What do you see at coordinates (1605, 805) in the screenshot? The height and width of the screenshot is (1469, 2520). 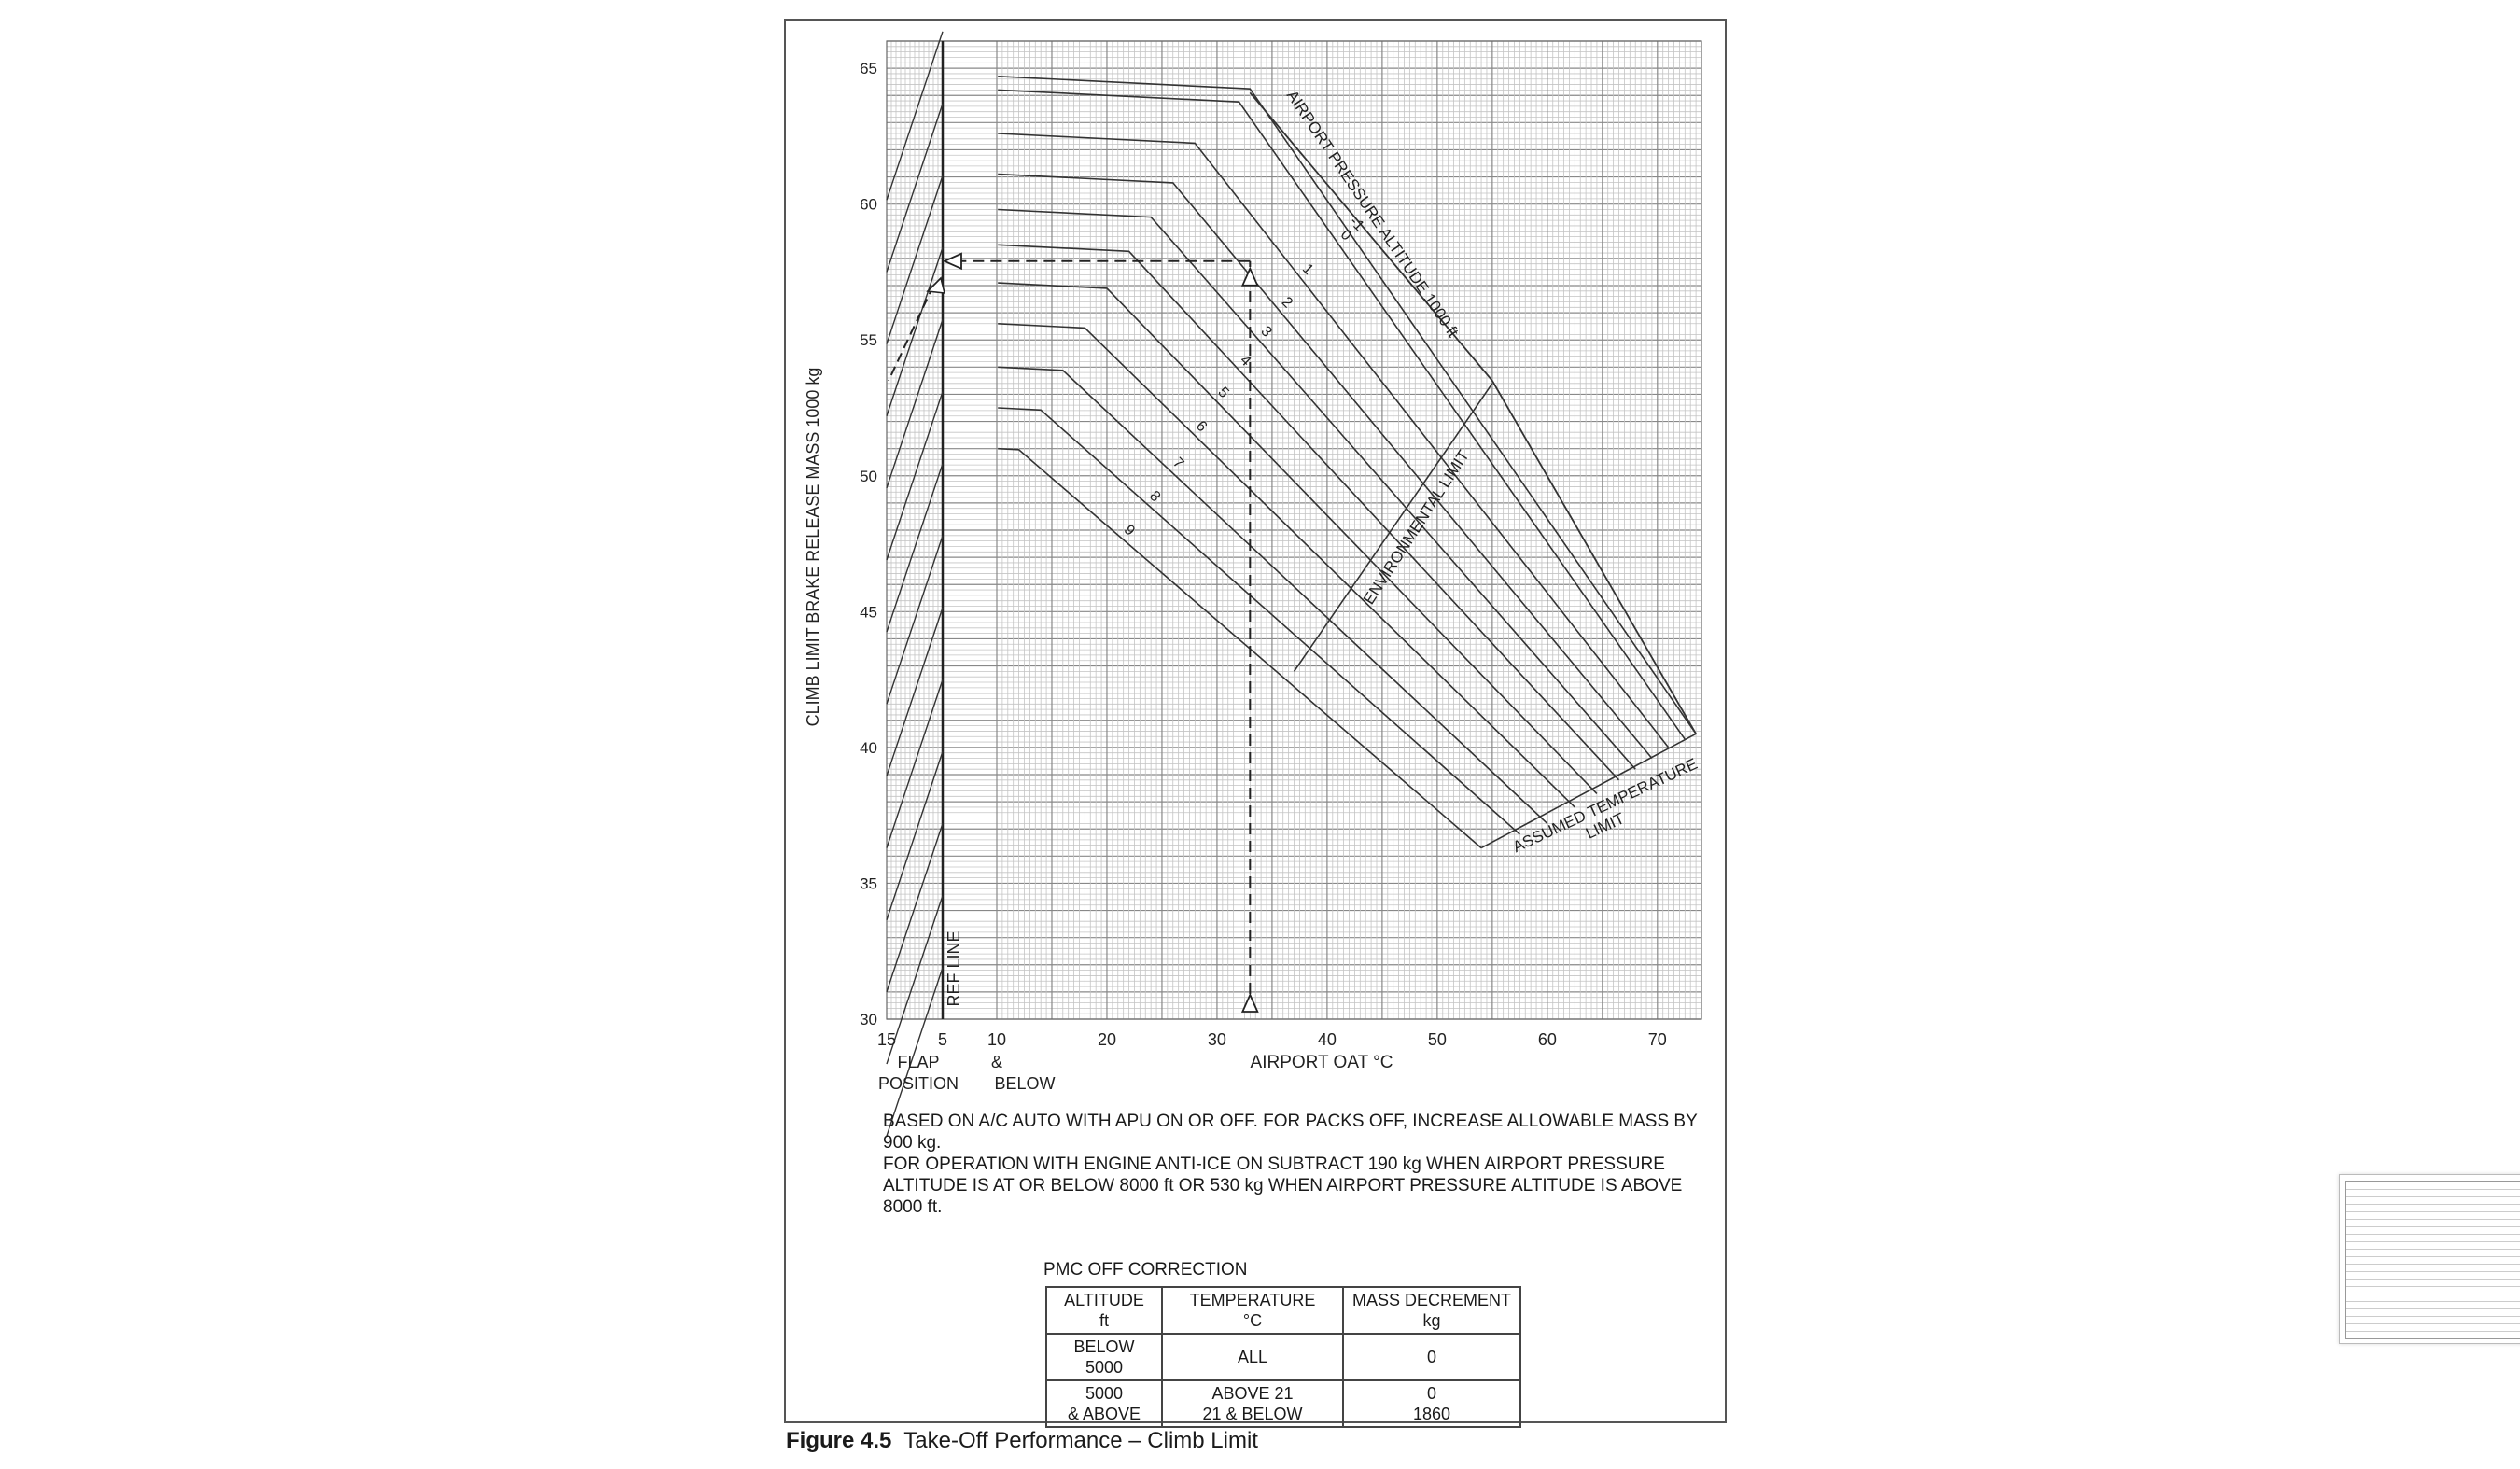 I see `assumed-temperature-label: ASSUMED TEMPERATURE` at bounding box center [1605, 805].